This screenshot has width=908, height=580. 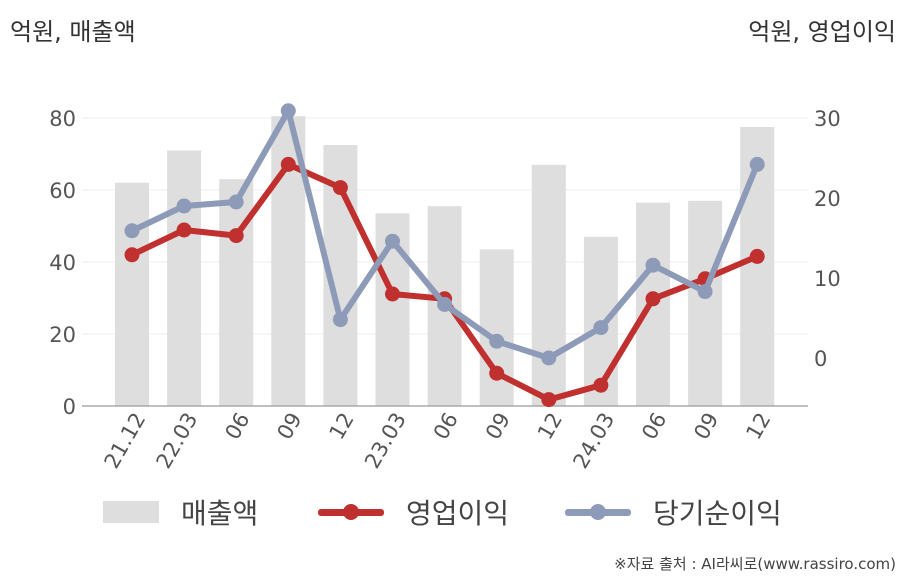 I want to click on legend-swatch-bar, so click(x=131, y=512).